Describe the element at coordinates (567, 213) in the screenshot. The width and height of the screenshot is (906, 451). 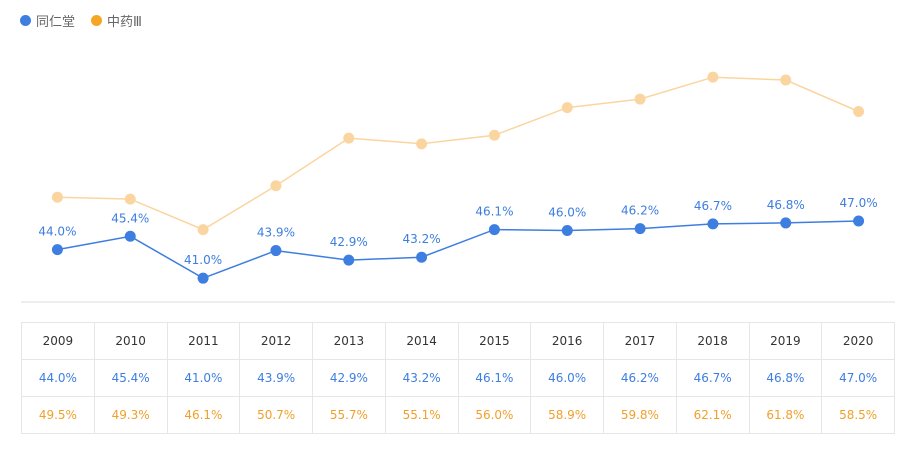
I see `data-label: 46.0%` at that location.